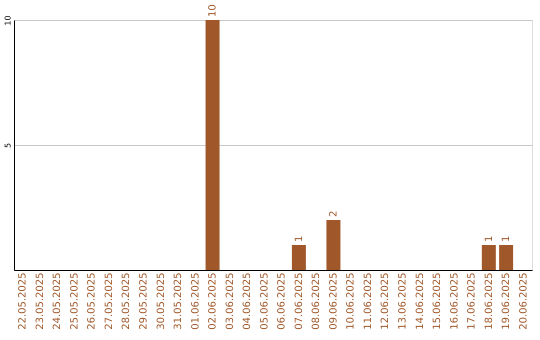 This screenshot has height=340, width=540. Describe the element at coordinates (368, 301) in the screenshot. I see `x-tick-label: 11.06.2025` at that location.